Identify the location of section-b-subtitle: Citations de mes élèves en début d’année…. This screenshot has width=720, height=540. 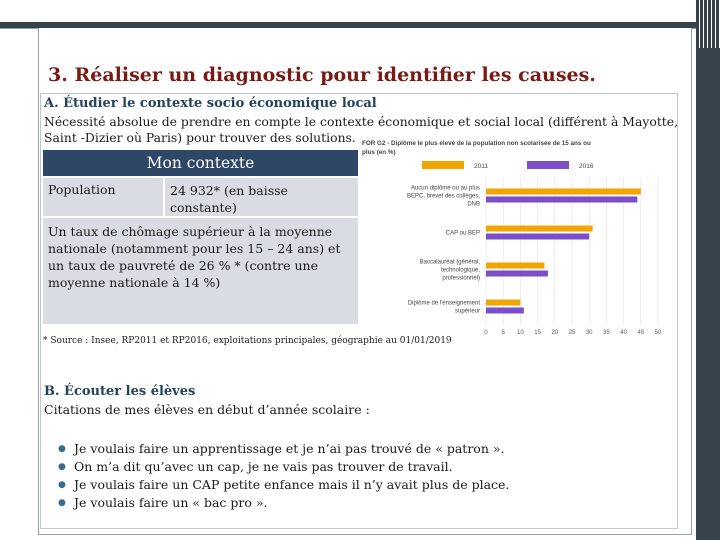
(207, 409).